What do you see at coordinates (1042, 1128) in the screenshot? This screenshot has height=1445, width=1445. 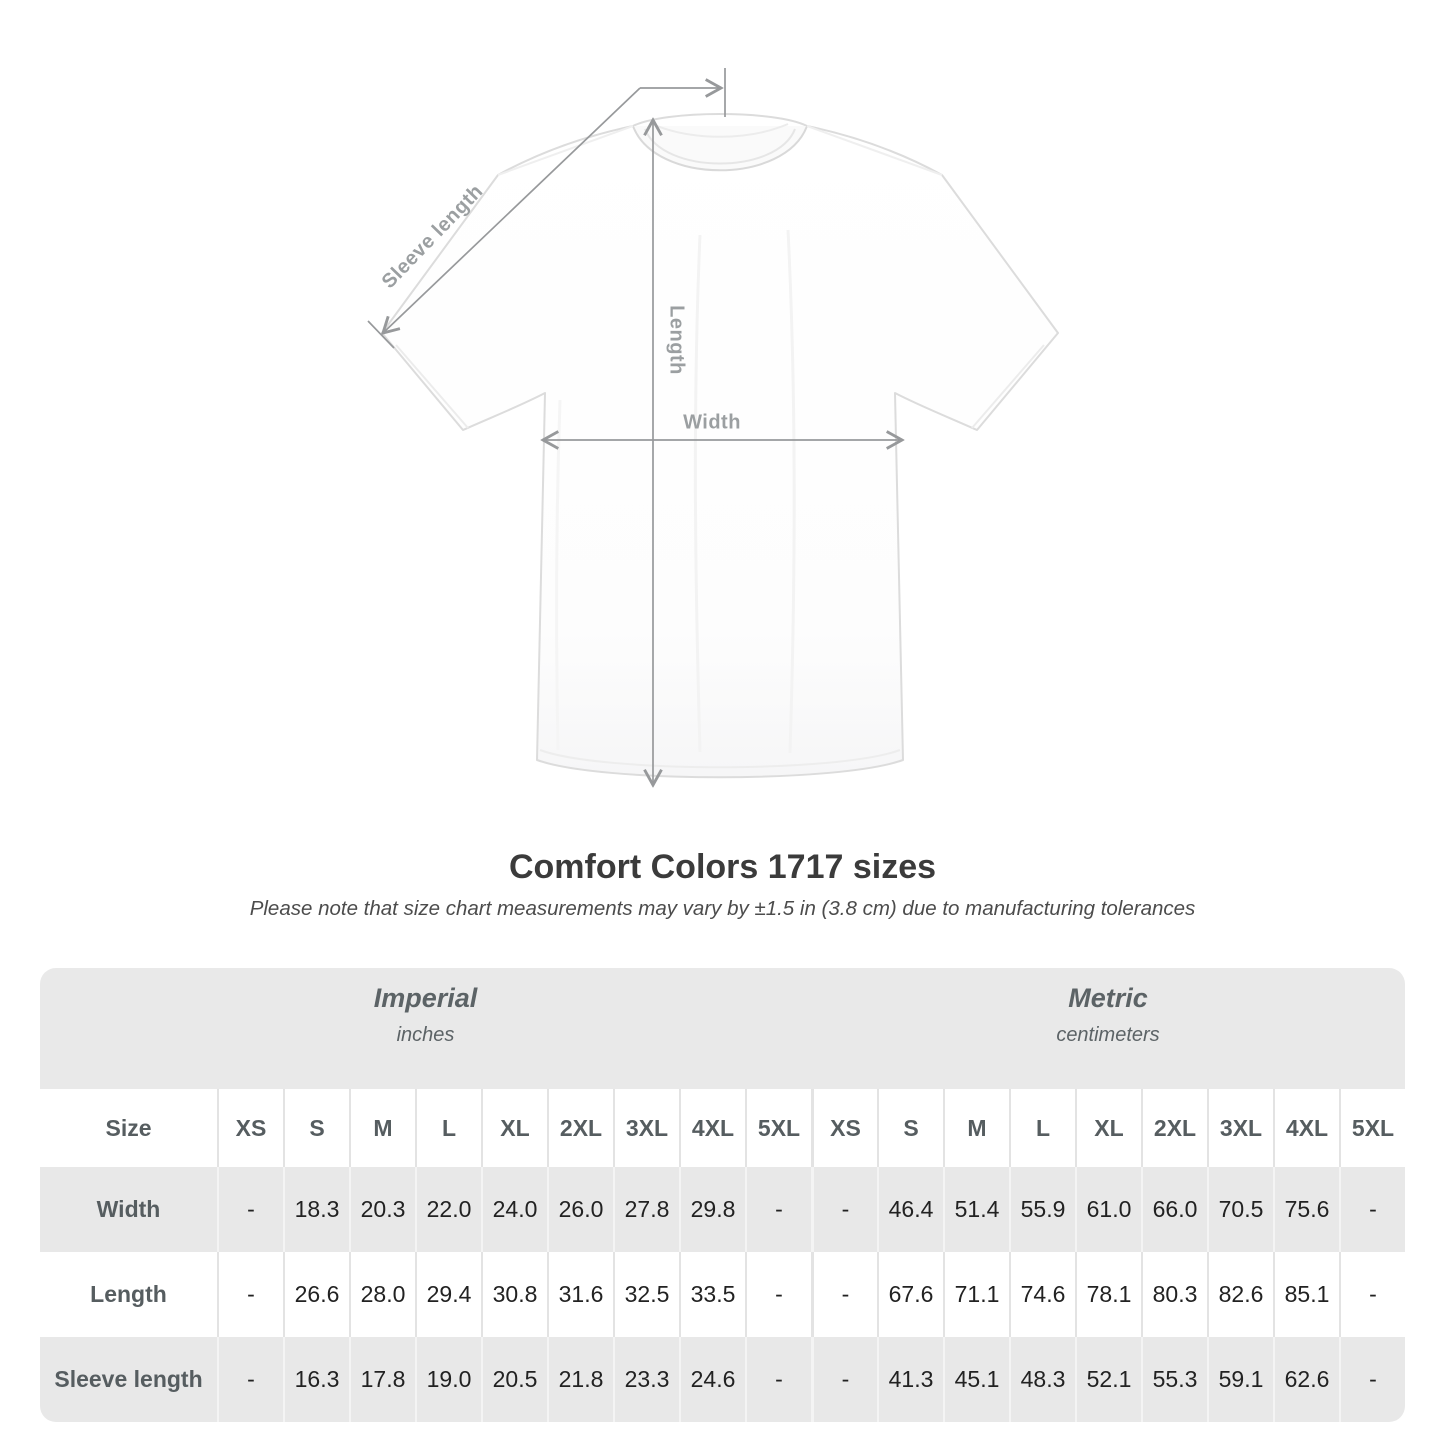 I see `size-header-metric-l: L` at bounding box center [1042, 1128].